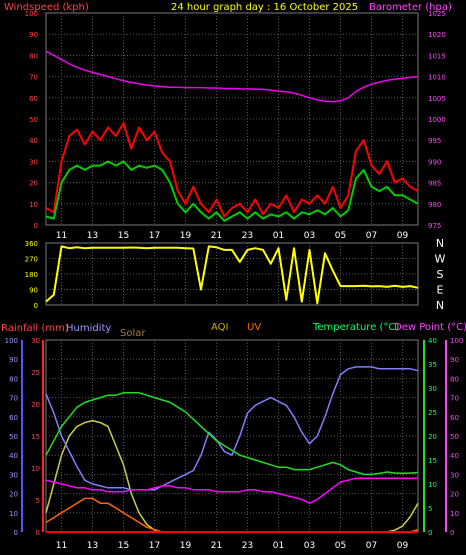 This screenshot has width=466, height=555. What do you see at coordinates (92, 236) in the screenshot?
I see `x-tick-label: 13` at bounding box center [92, 236].